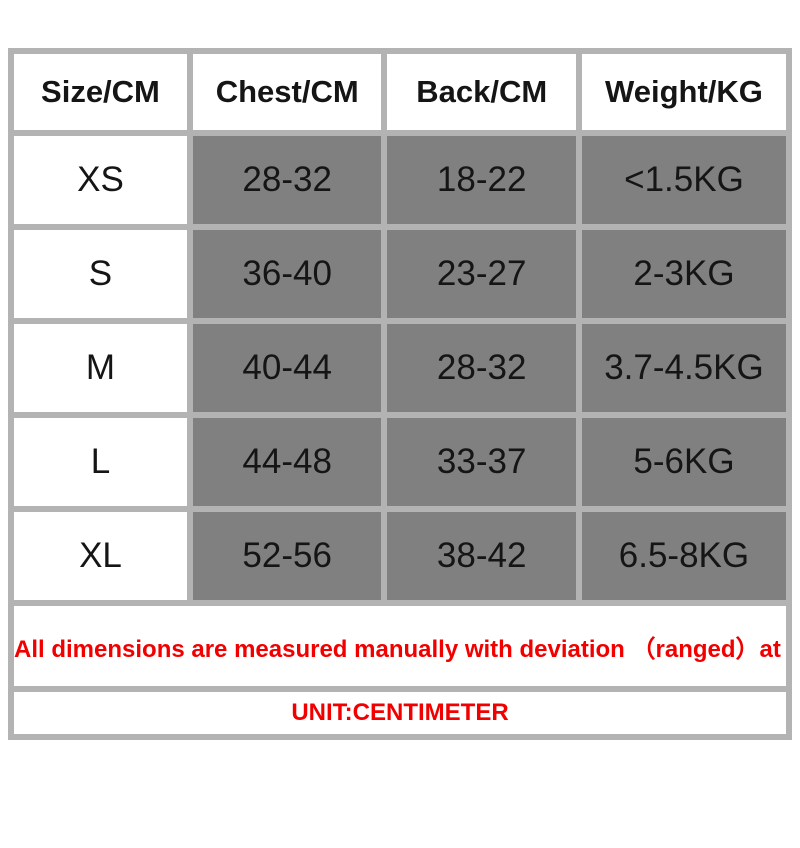  I want to click on chest-value: 52-56, so click(287, 556).